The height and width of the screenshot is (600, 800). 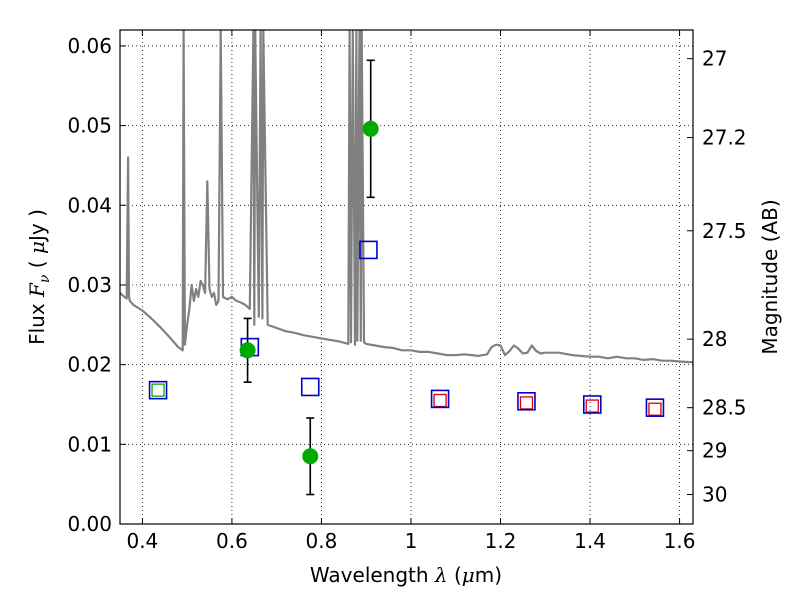 I want to click on y-tick-label: 0.00, so click(x=89, y=524).